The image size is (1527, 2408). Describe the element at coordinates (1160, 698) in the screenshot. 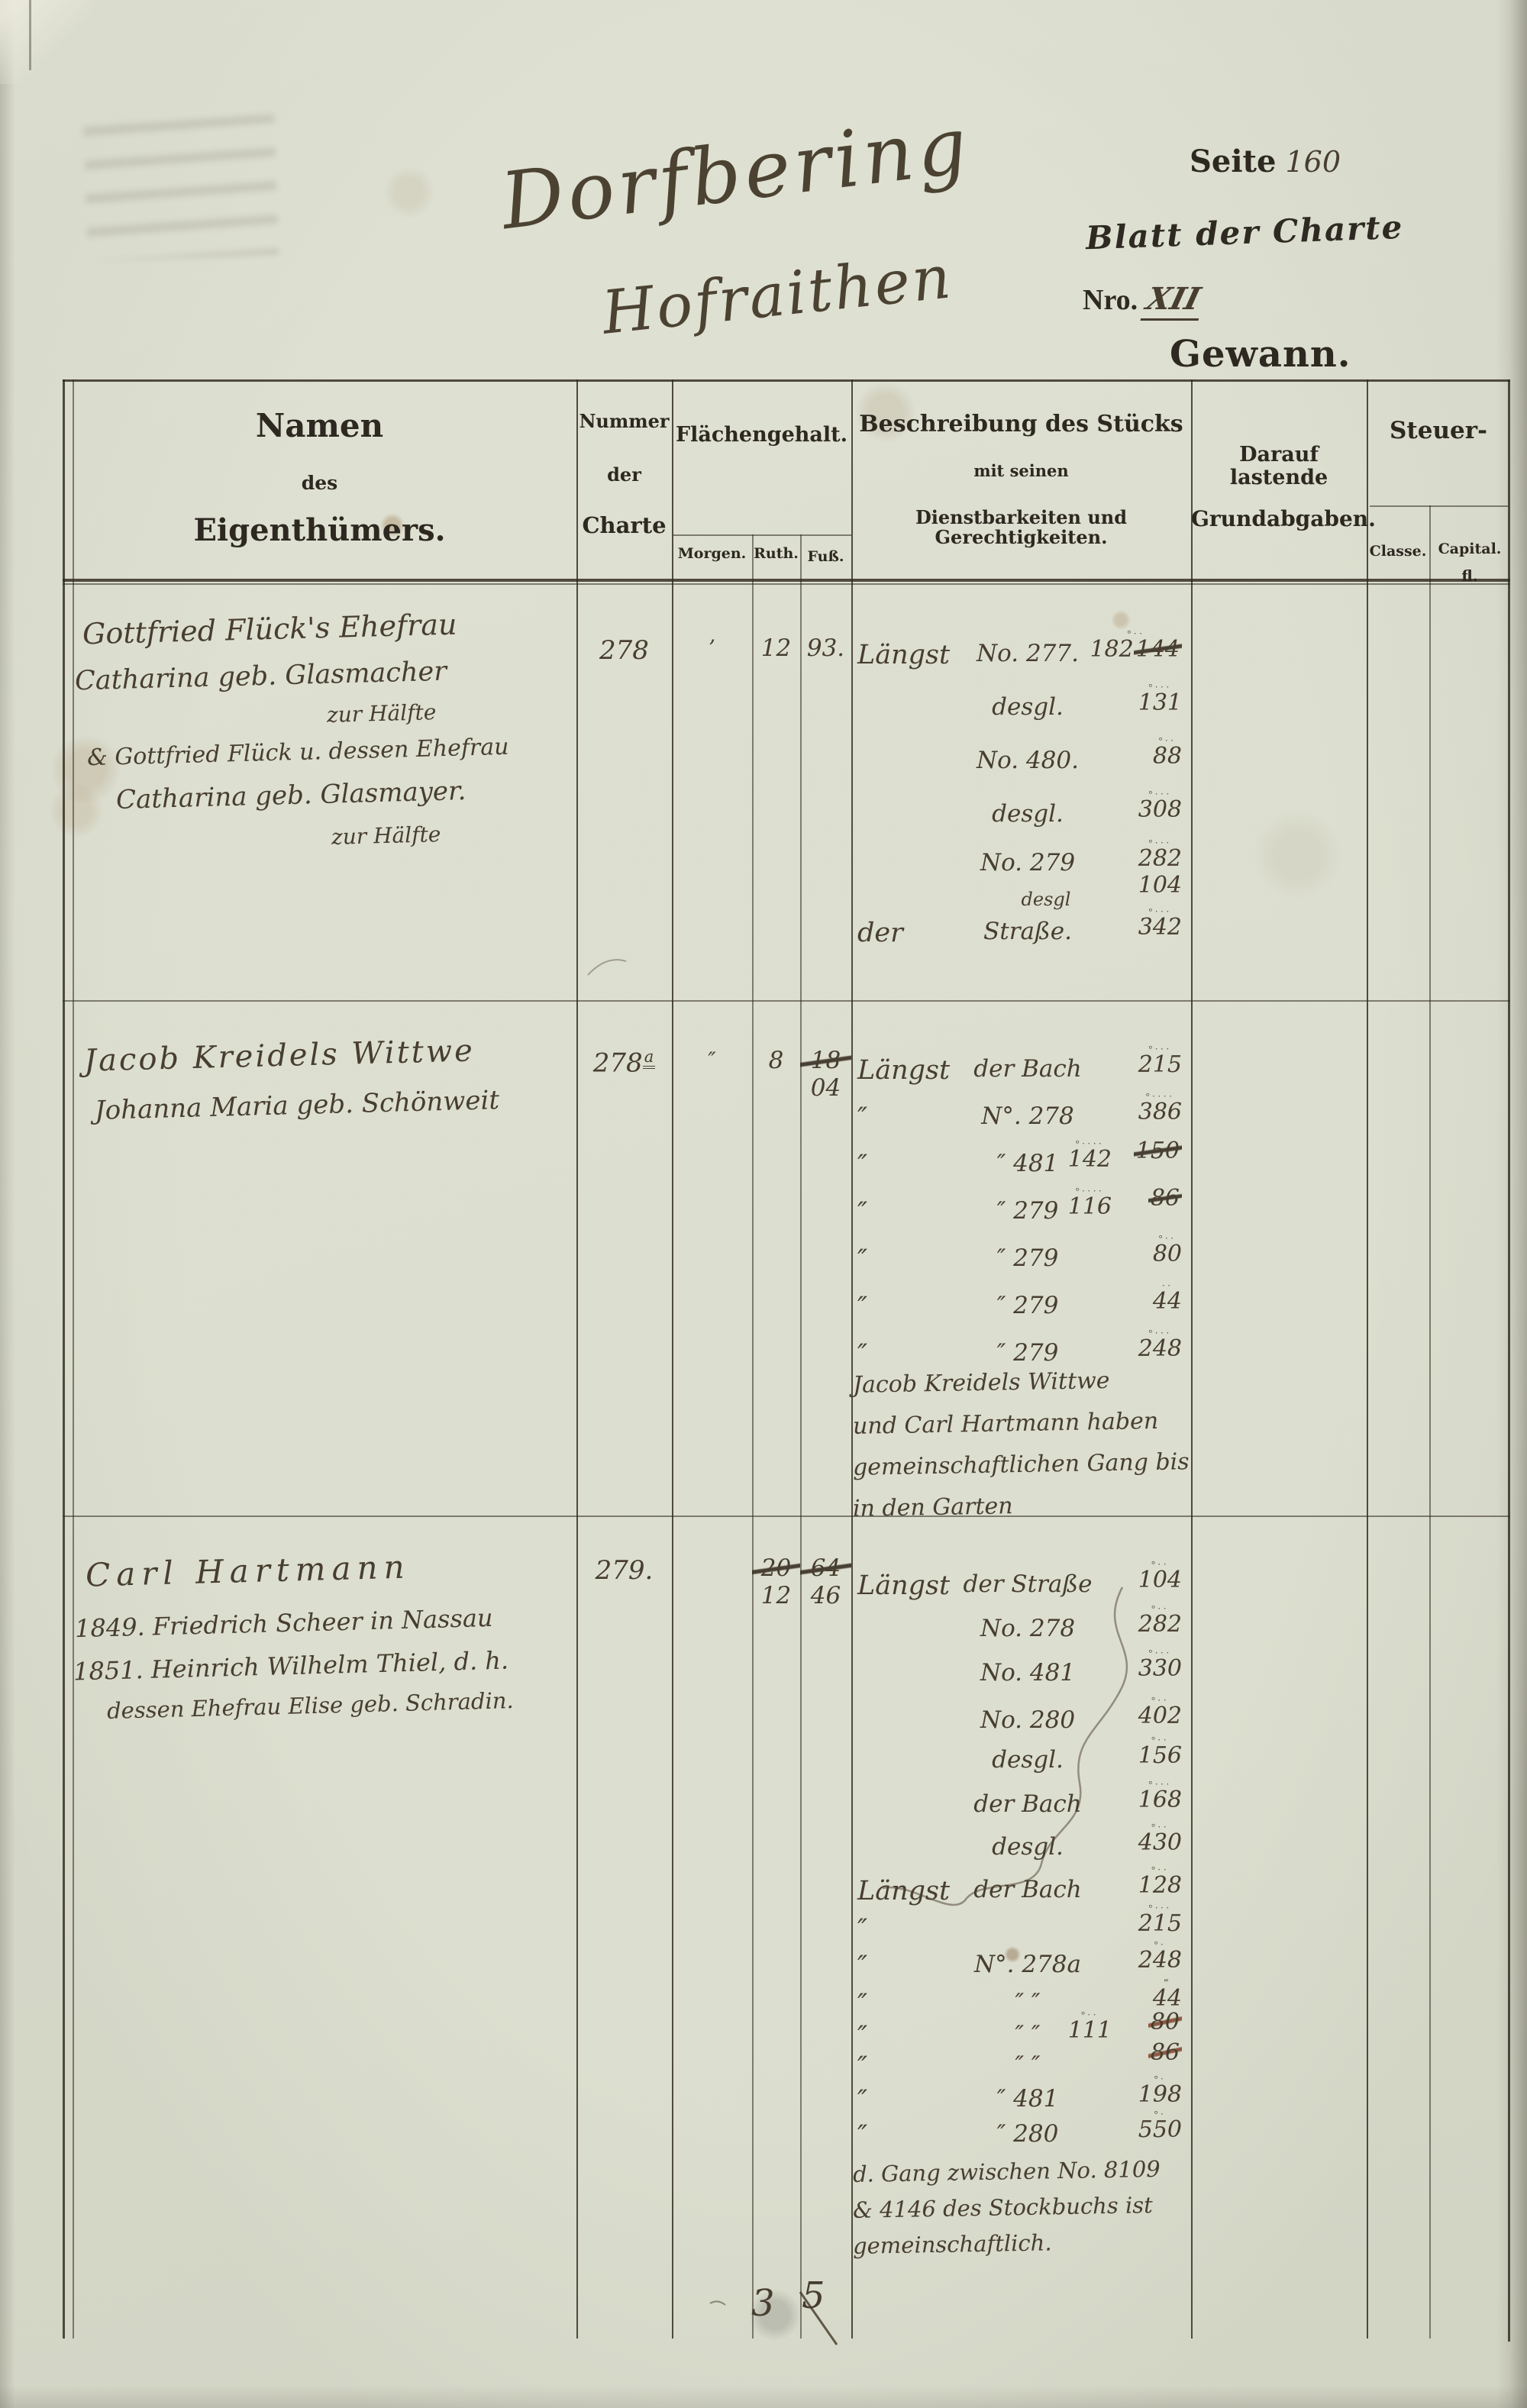

I see `measure-value: °··· 131` at that location.